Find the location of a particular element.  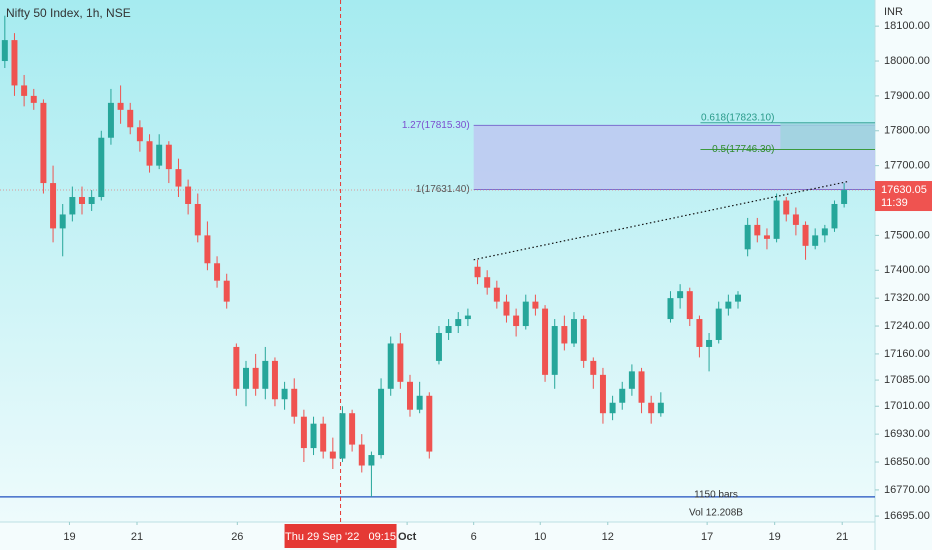

volume-label: Vol 12.208B is located at coordinates (716, 513).